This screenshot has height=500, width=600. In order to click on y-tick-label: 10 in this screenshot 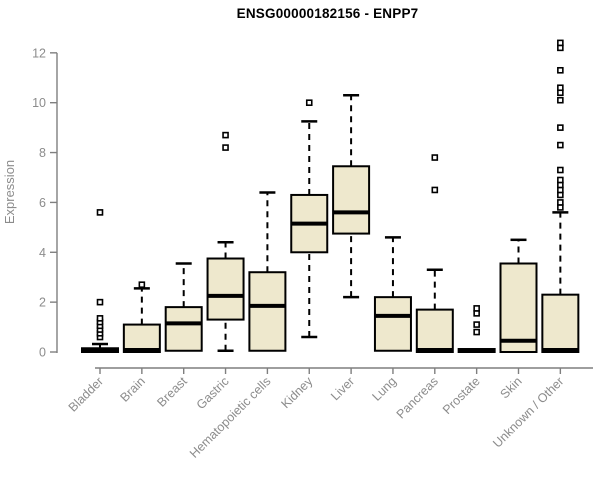, I will do `click(39, 103)`.